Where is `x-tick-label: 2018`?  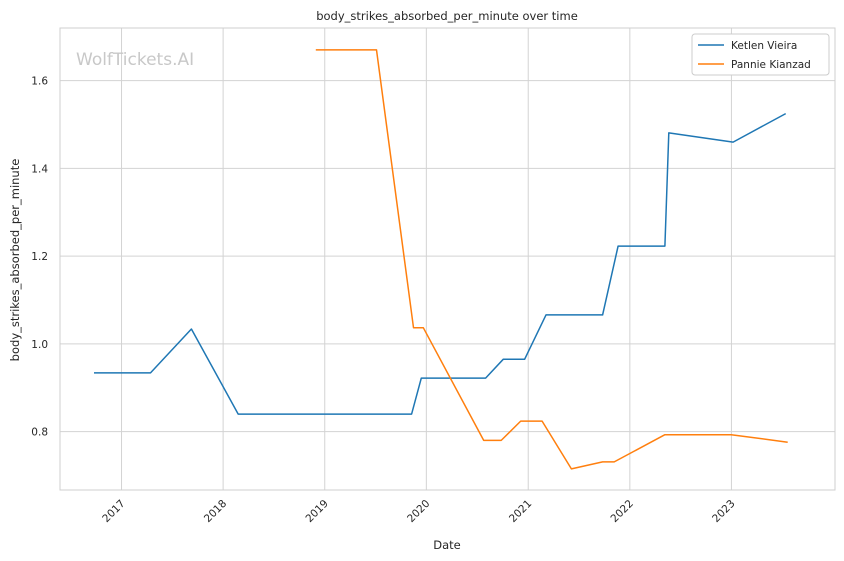 x-tick-label: 2018 is located at coordinates (215, 511).